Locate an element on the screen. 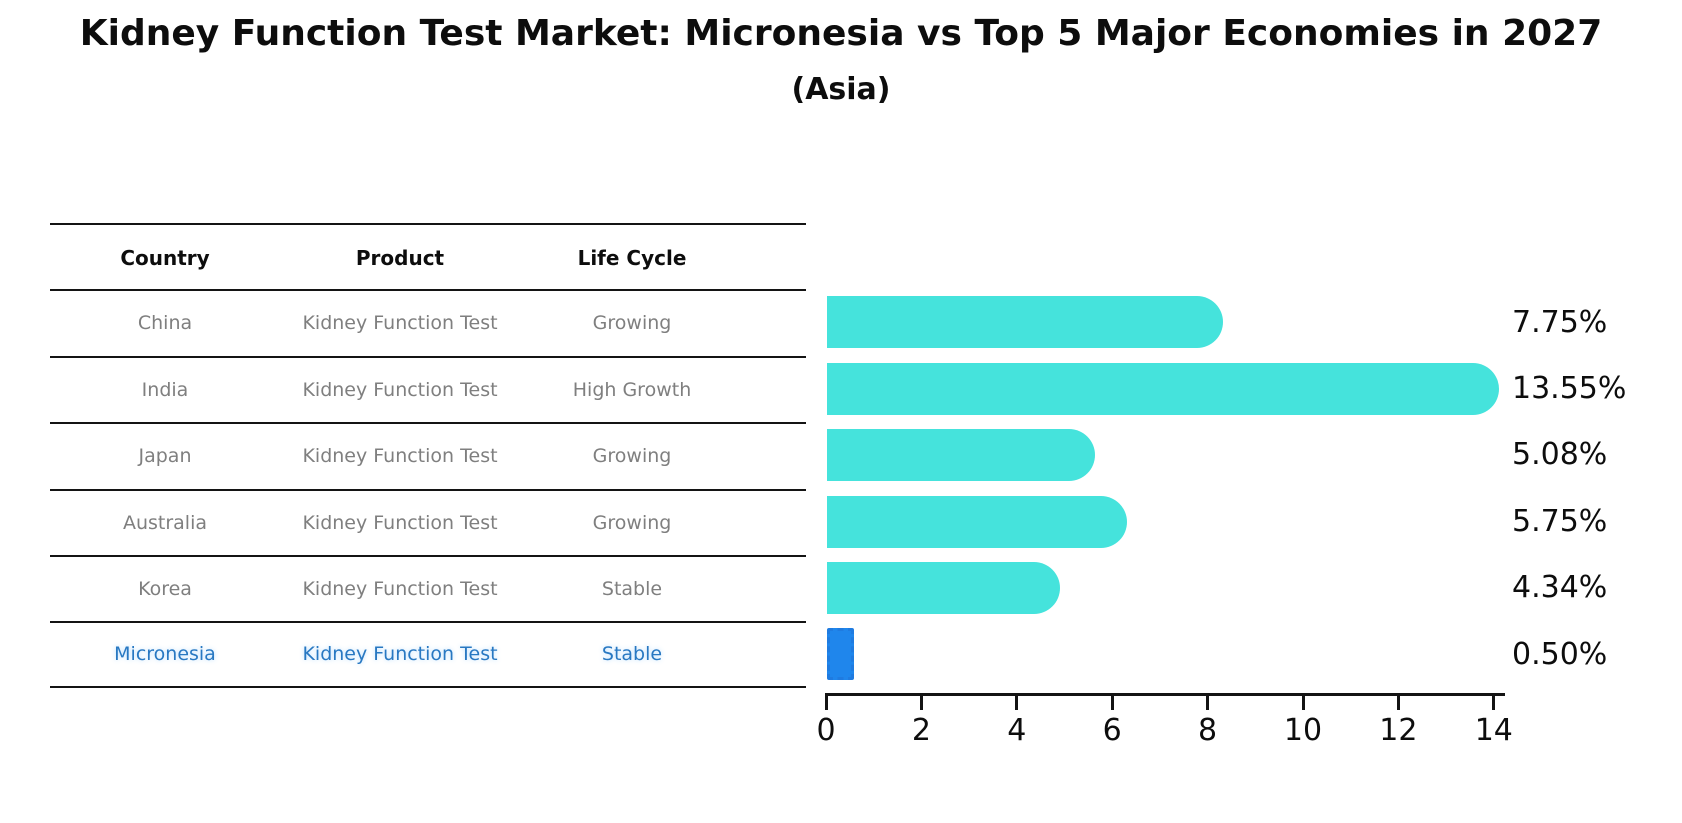 The height and width of the screenshot is (823, 1682). value-label-india: 13.55% is located at coordinates (1569, 388).